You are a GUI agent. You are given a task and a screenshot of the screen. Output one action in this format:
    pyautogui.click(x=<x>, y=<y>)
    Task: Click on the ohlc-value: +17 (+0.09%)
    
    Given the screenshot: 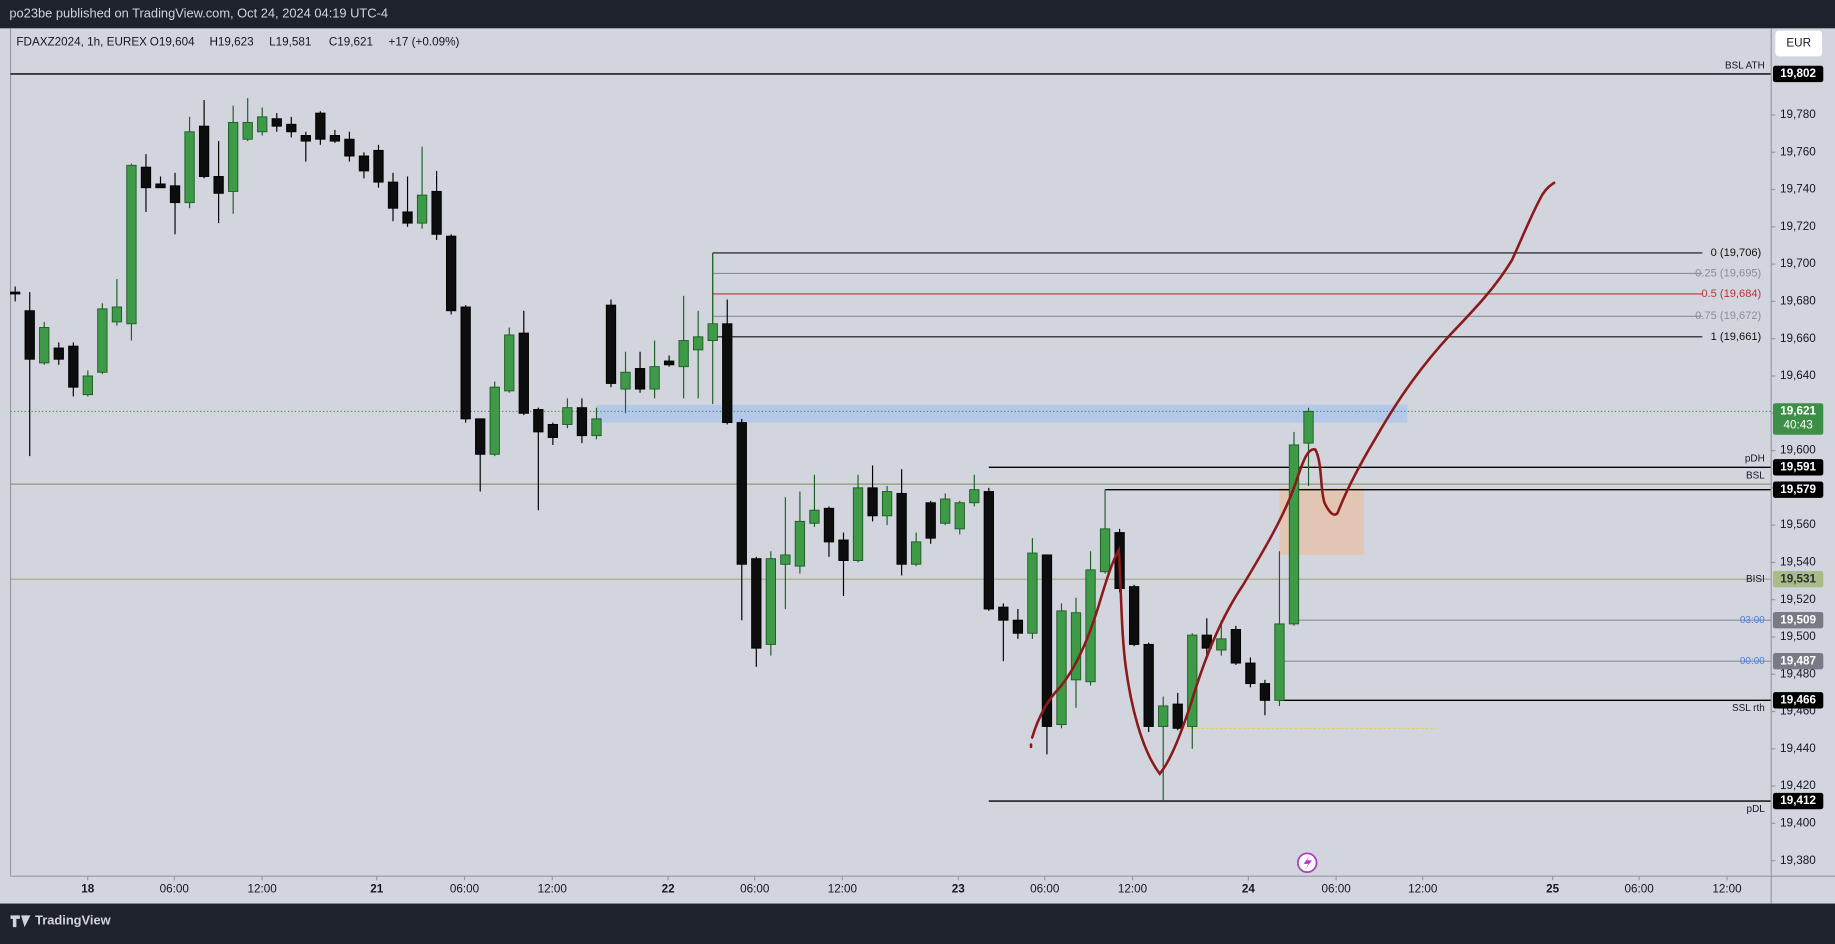 What is the action you would take?
    pyautogui.click(x=424, y=41)
    